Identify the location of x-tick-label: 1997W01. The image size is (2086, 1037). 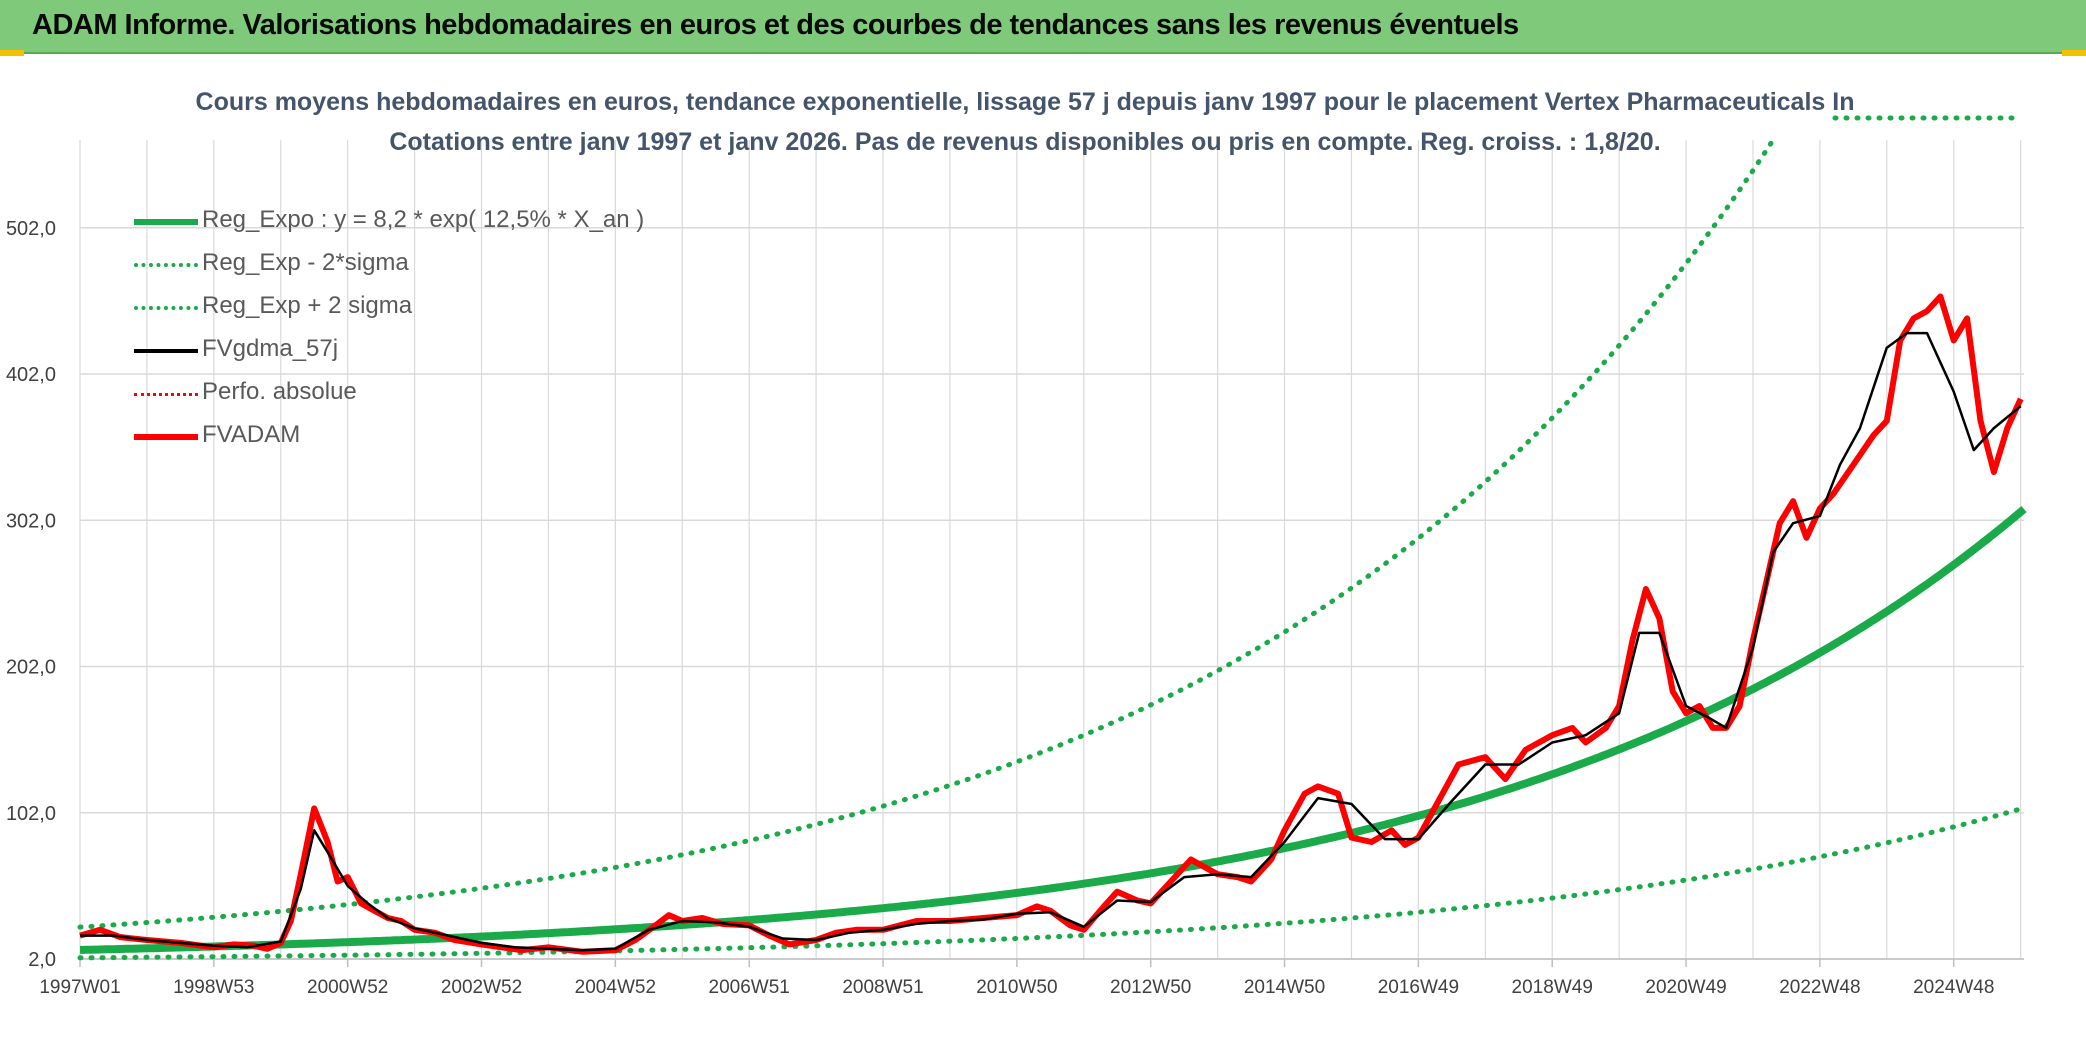
(79, 987).